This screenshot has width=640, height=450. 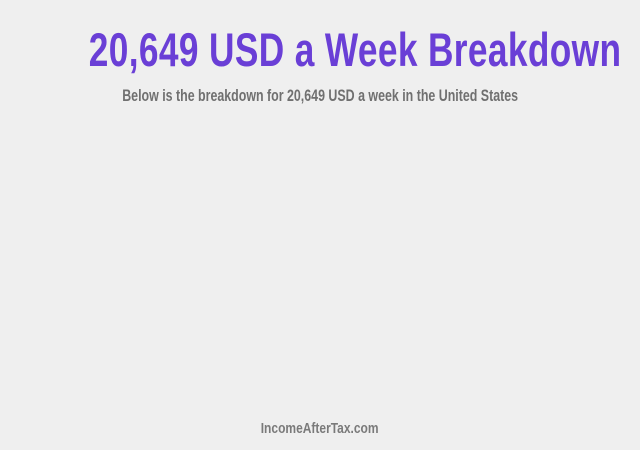 I want to click on page-title-container: 20,649 USD a Week Breakdown, so click(x=320, y=49).